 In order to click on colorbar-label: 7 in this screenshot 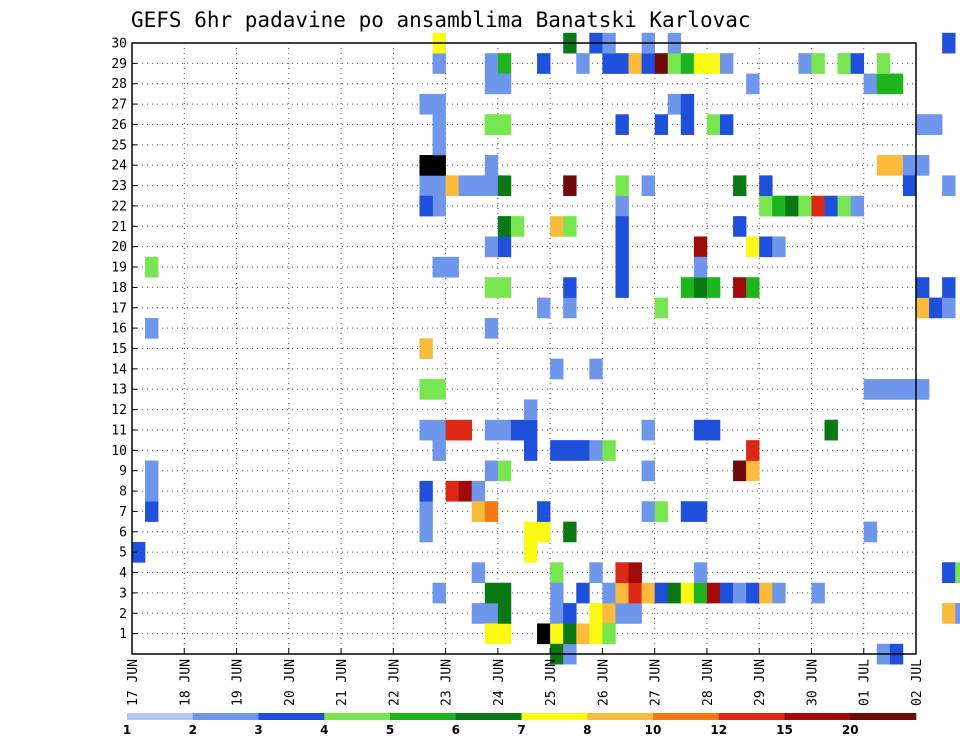, I will do `click(521, 730)`.